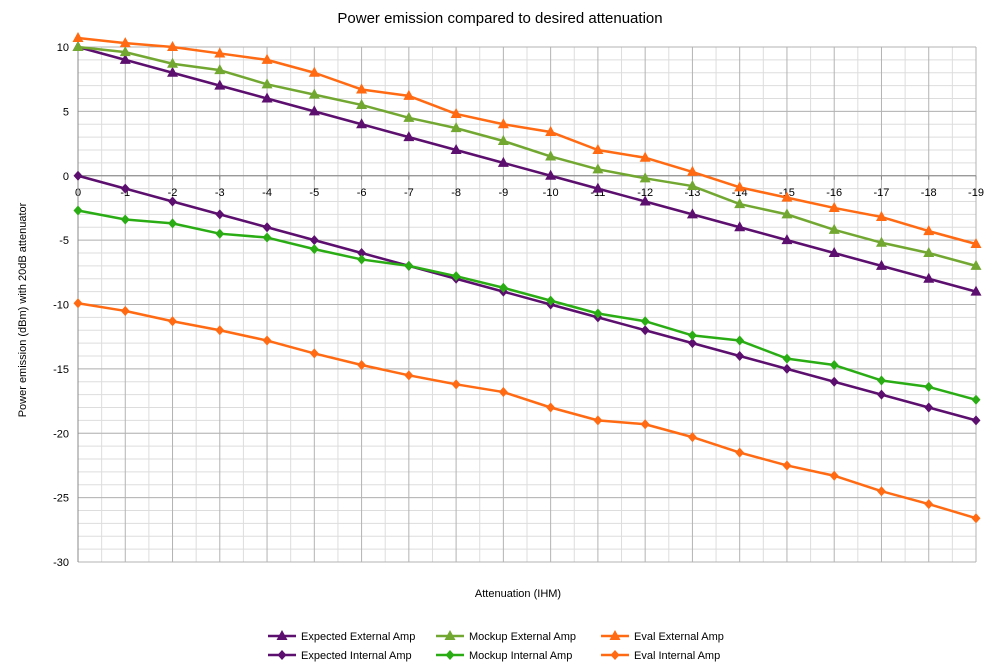  What do you see at coordinates (551, 193) in the screenshot?
I see `x-tick-label: -10` at bounding box center [551, 193].